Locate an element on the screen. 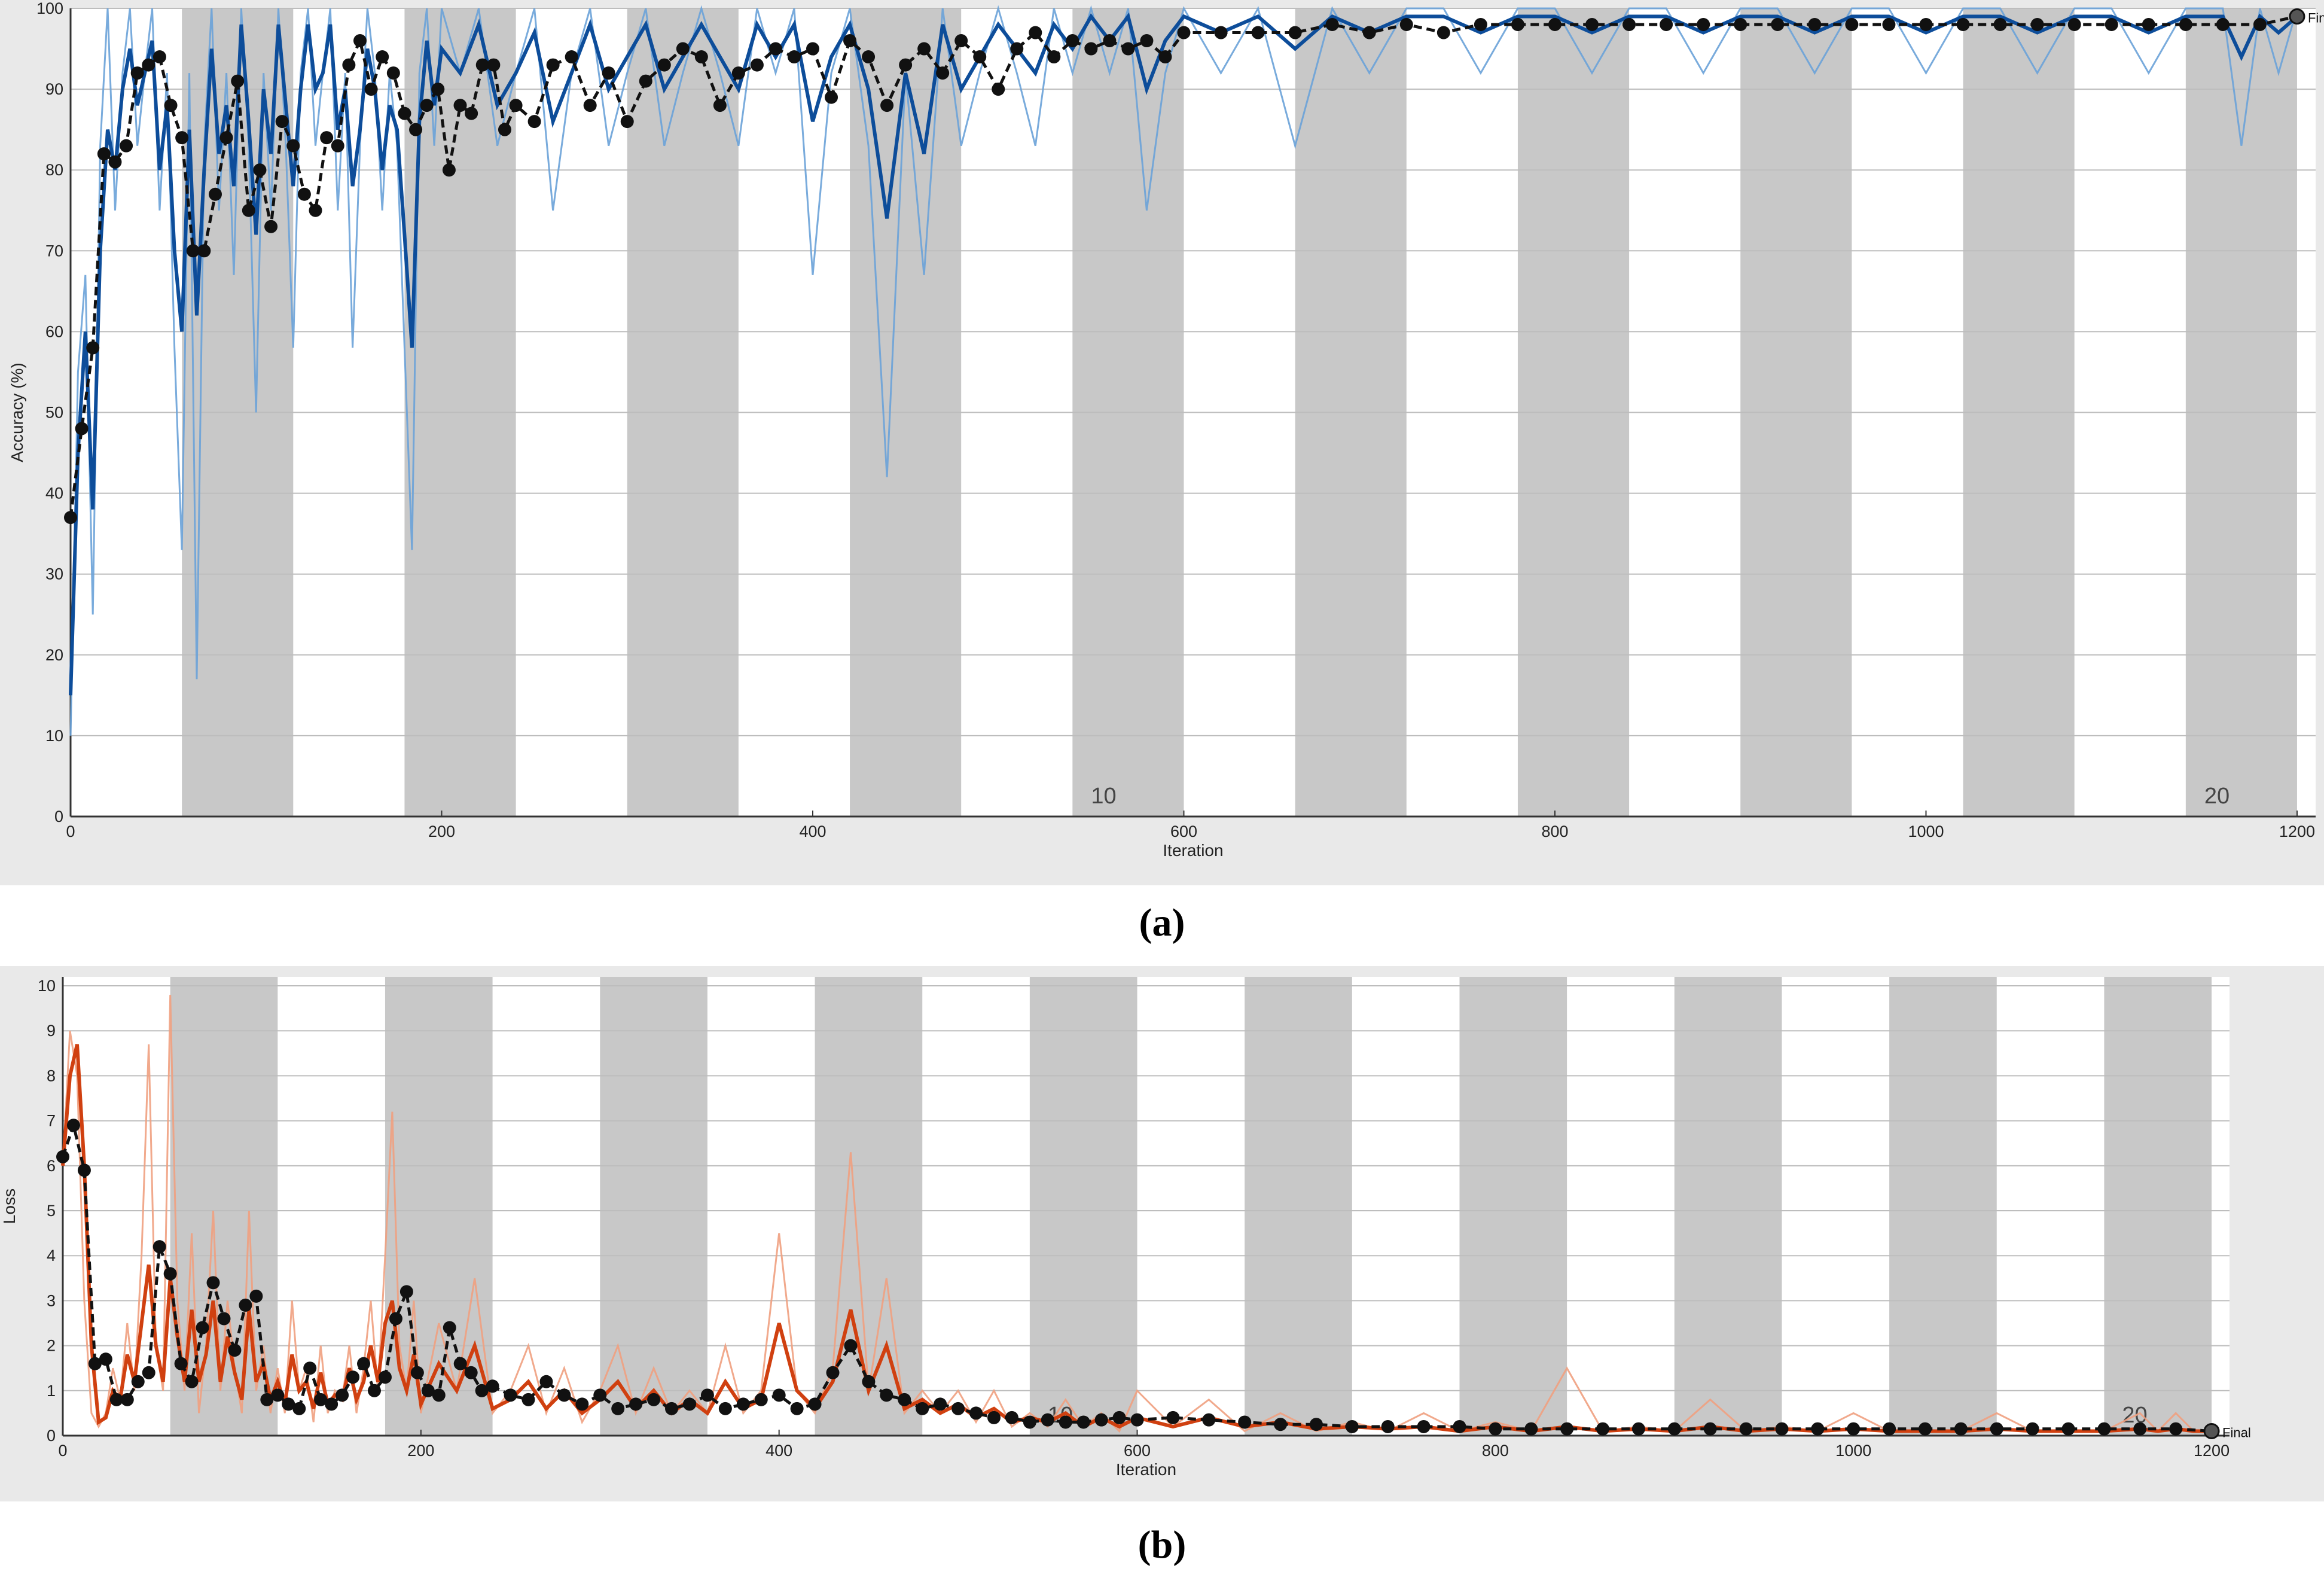 This screenshot has height=1578, width=2324. y-tick-label: 50 is located at coordinates (54, 413).